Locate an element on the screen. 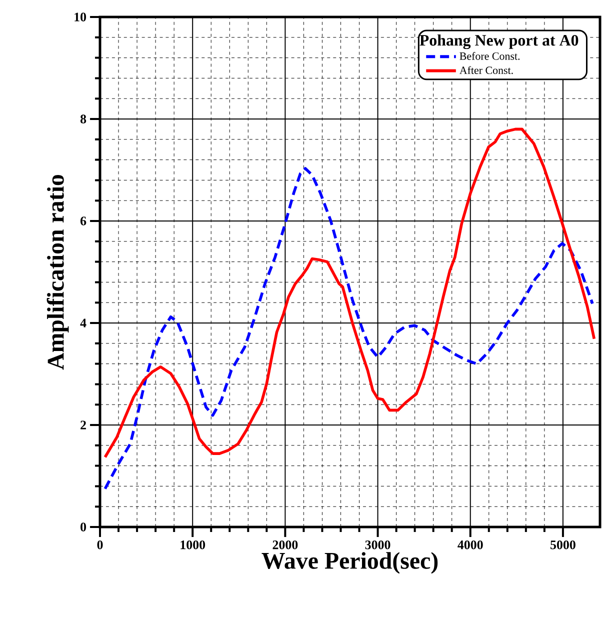 The image size is (602, 619). x-tick-label: 2000 is located at coordinates (285, 545).